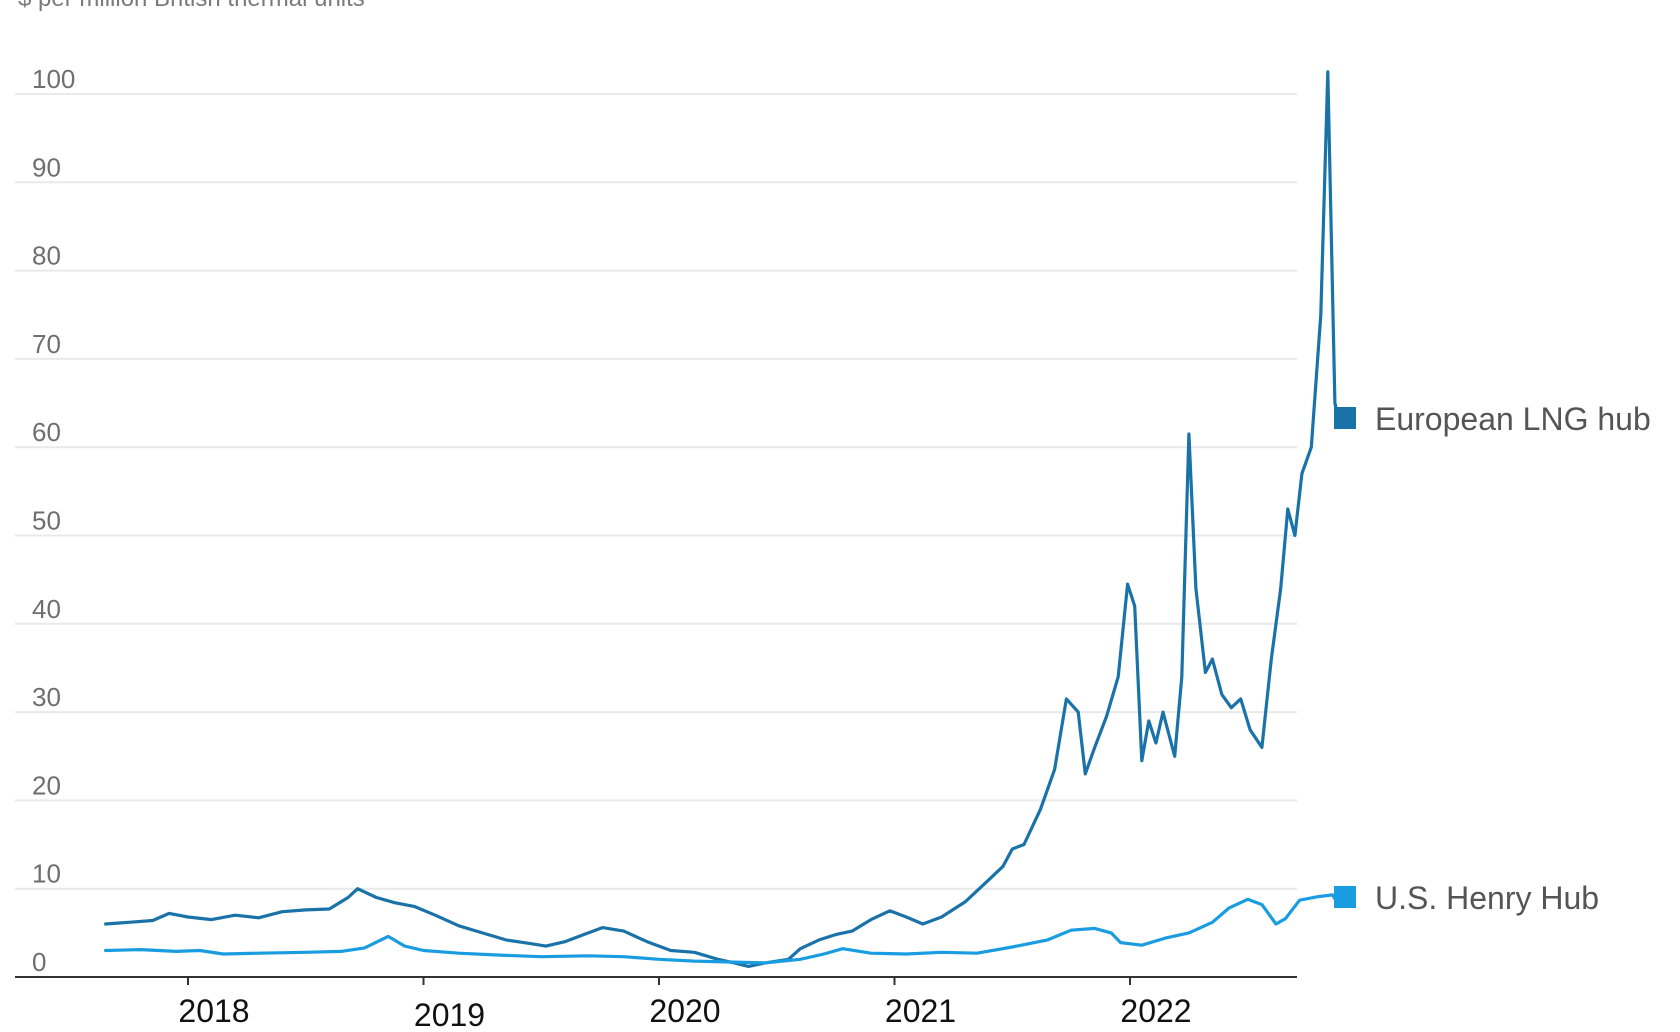 This screenshot has height=1032, width=1680. Describe the element at coordinates (1155, 1011) in the screenshot. I see `x-tick-label-2022: 2022` at that location.